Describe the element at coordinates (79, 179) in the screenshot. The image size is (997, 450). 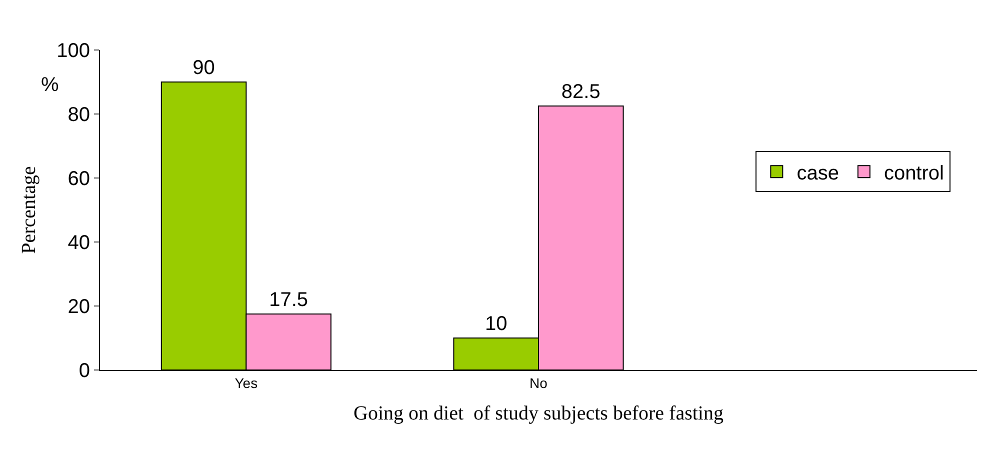
I see `y-tick-label: 60` at that location.